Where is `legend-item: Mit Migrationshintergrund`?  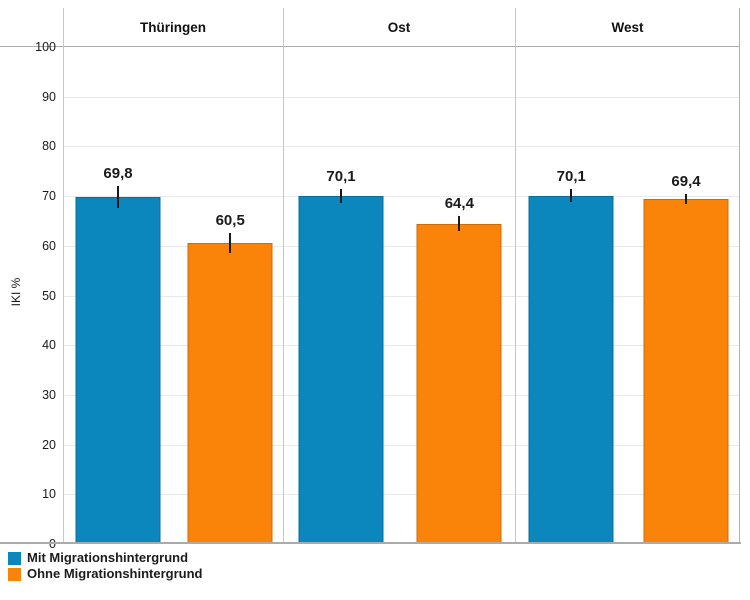 legend-item: Mit Migrationshintergrund is located at coordinates (105, 558).